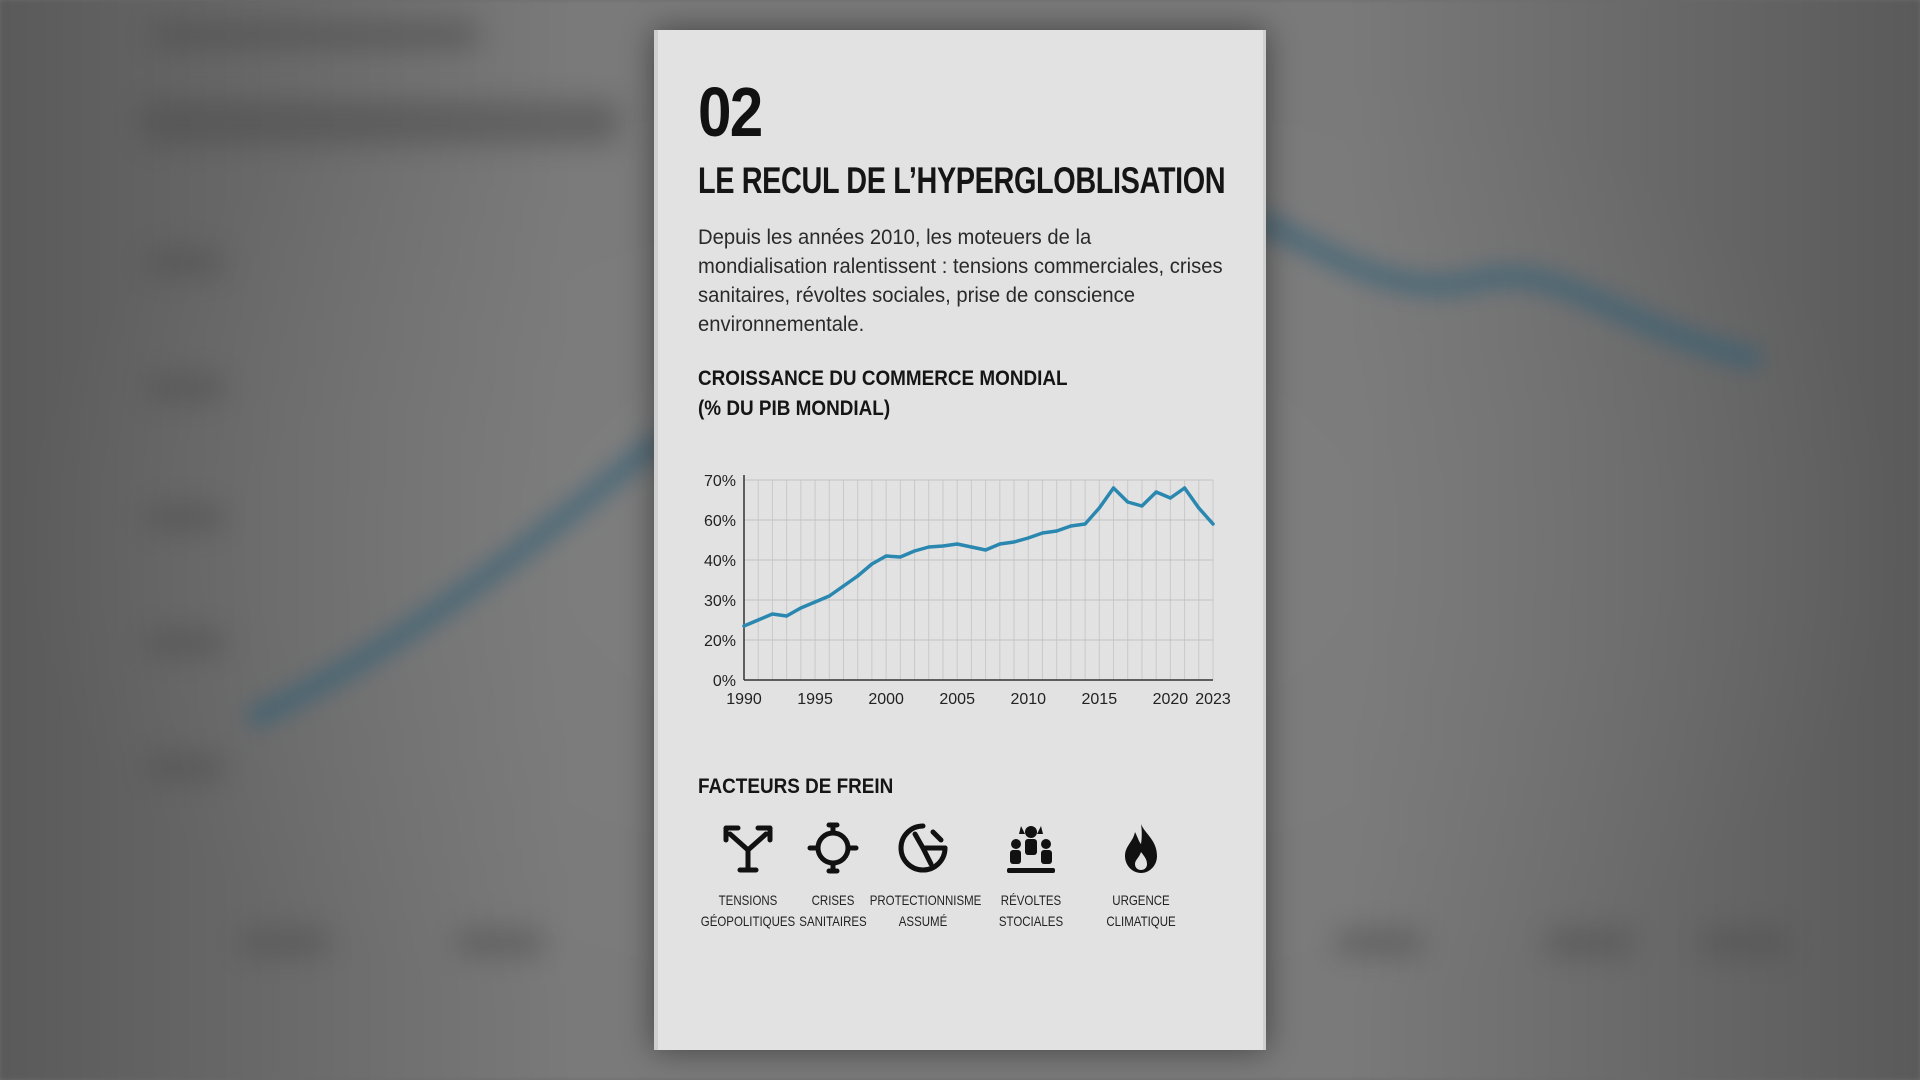 Image resolution: width=1920 pixels, height=1080 pixels. Describe the element at coordinates (883, 378) in the screenshot. I see `chart-title-line-1: CROISSANCE DU COMMERCE MONDIAL` at that location.